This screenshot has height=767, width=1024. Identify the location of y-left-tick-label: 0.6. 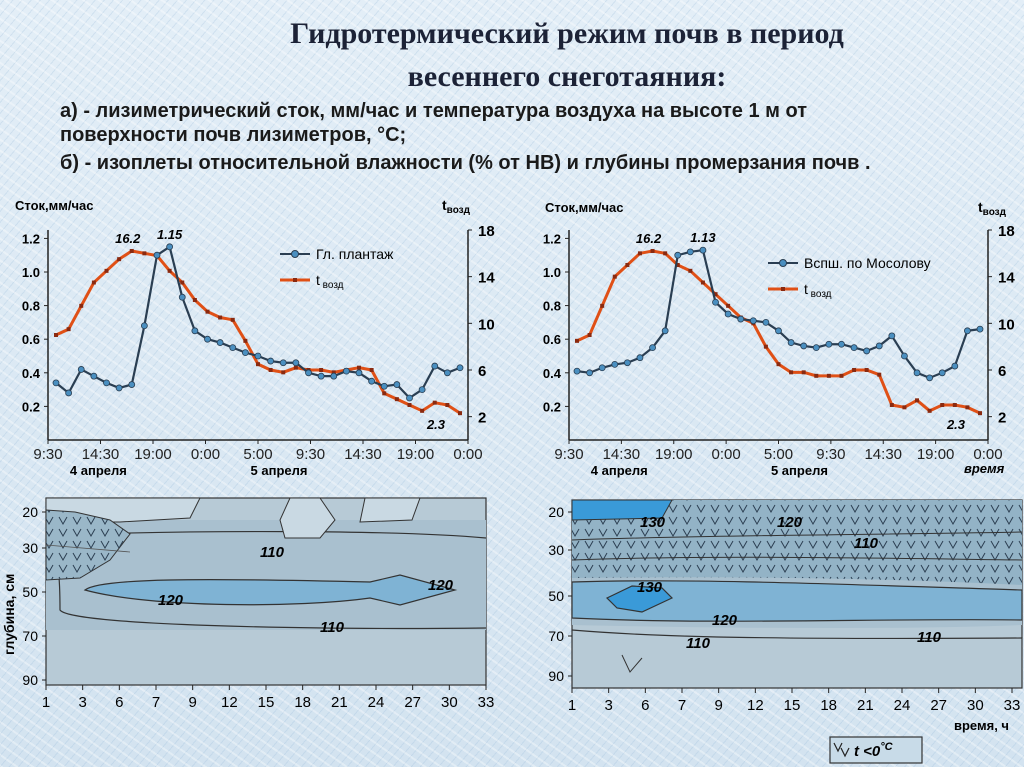
(552, 339).